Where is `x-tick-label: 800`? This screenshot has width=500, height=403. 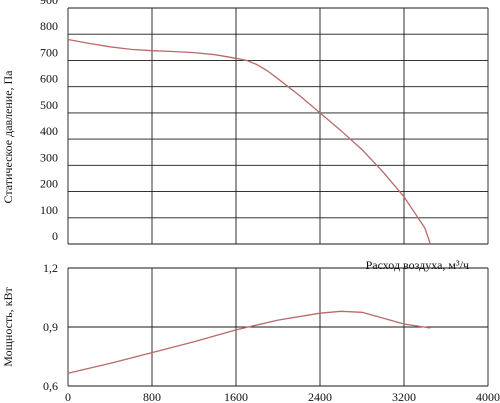
x-tick-label: 800 is located at coordinates (152, 396).